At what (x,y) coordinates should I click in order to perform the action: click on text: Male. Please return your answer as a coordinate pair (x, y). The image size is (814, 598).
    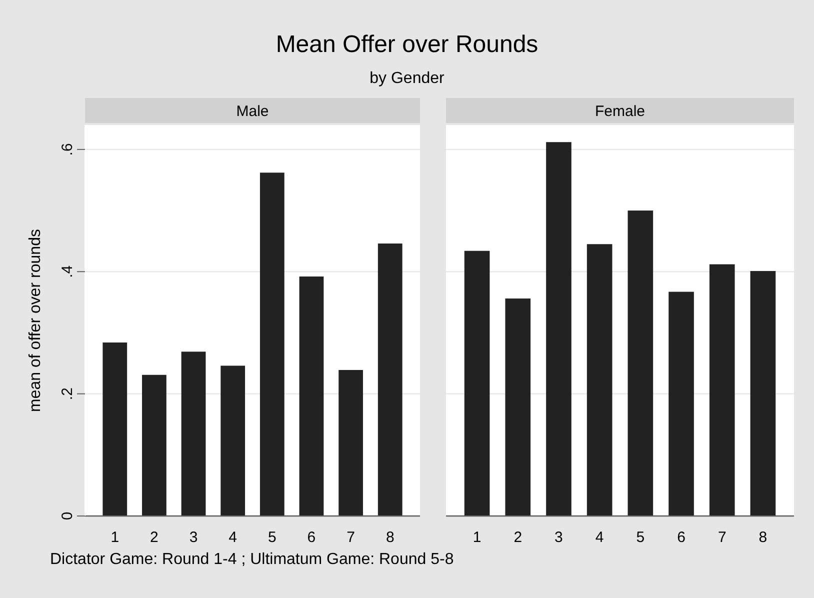
    Looking at the image, I should click on (252, 111).